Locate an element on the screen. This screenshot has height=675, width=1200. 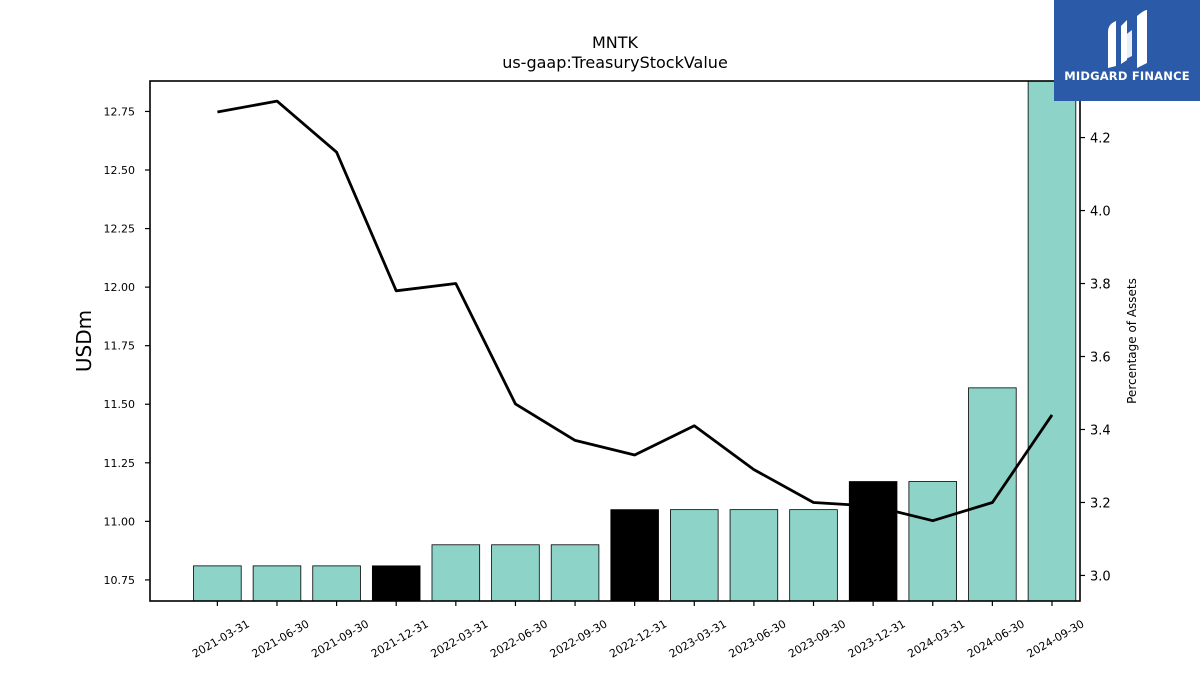
y2-tick-label: 3.8 is located at coordinates (1100, 285).